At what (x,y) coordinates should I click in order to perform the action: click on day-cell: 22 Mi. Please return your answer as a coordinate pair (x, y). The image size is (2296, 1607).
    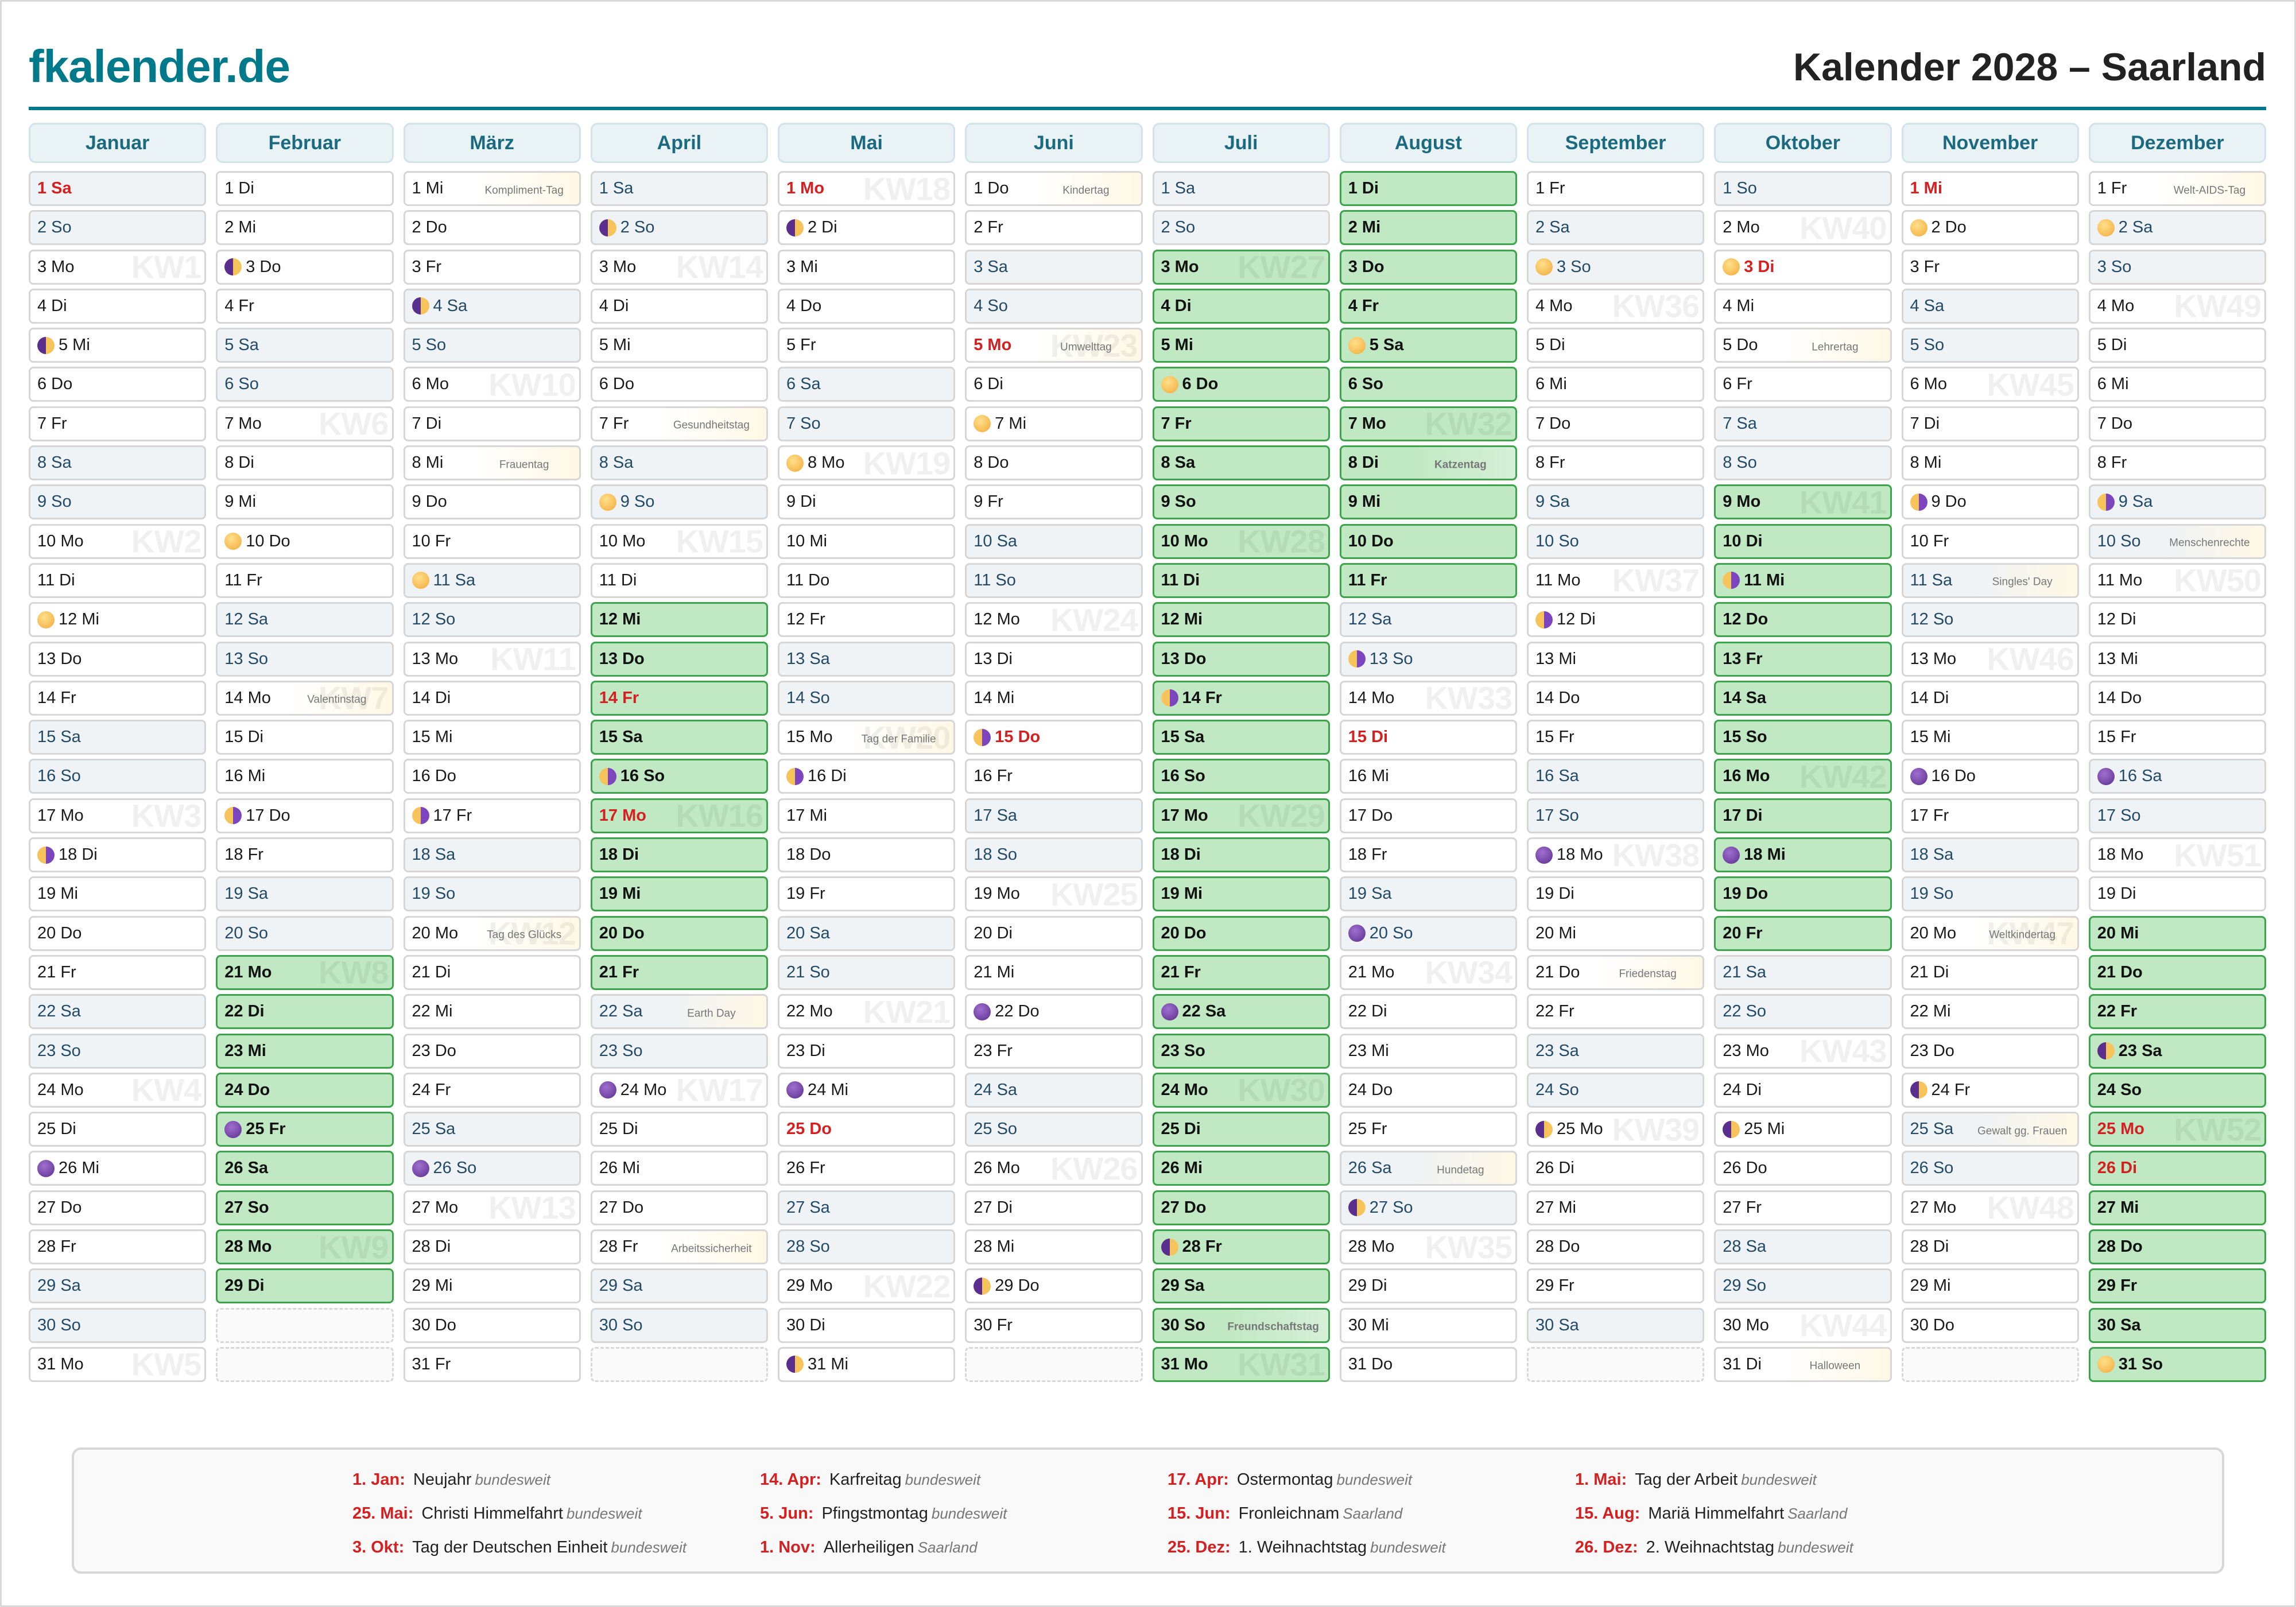
    Looking at the image, I should click on (492, 1012).